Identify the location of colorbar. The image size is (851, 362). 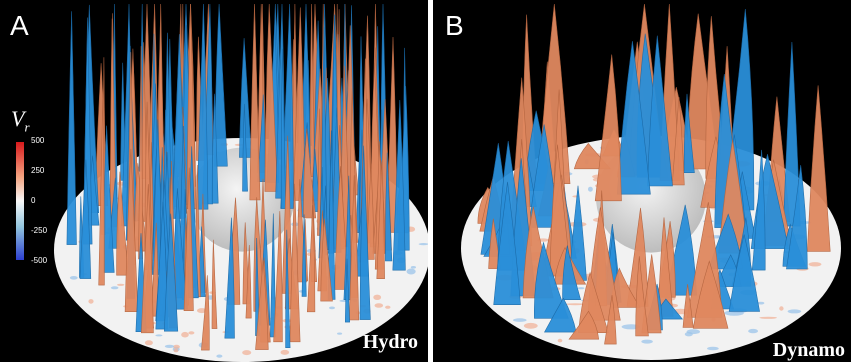
(20, 201).